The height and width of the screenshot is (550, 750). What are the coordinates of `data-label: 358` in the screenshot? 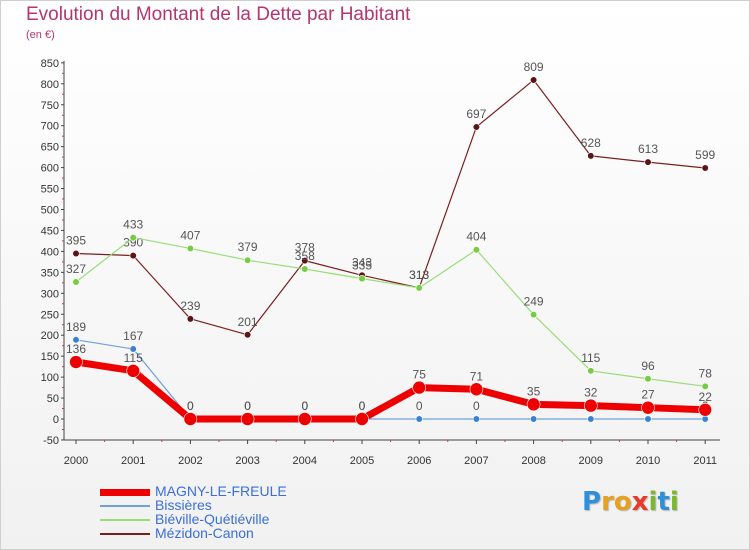 It's located at (305, 256).